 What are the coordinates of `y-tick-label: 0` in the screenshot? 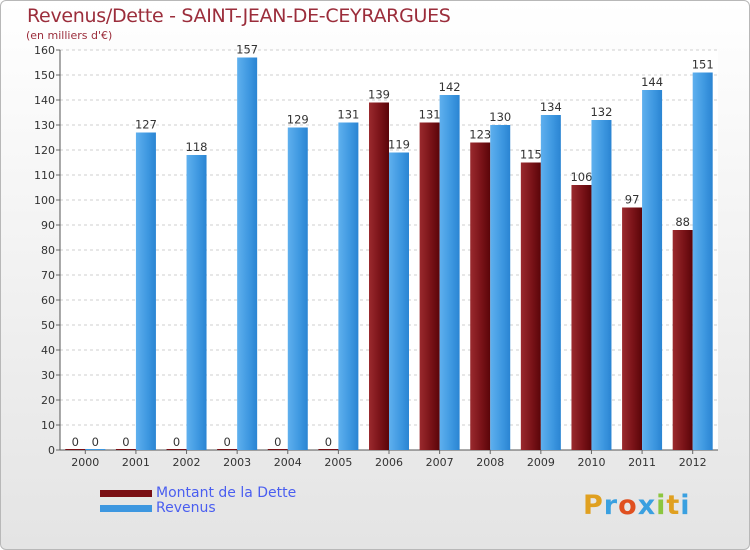 It's located at (51, 450).